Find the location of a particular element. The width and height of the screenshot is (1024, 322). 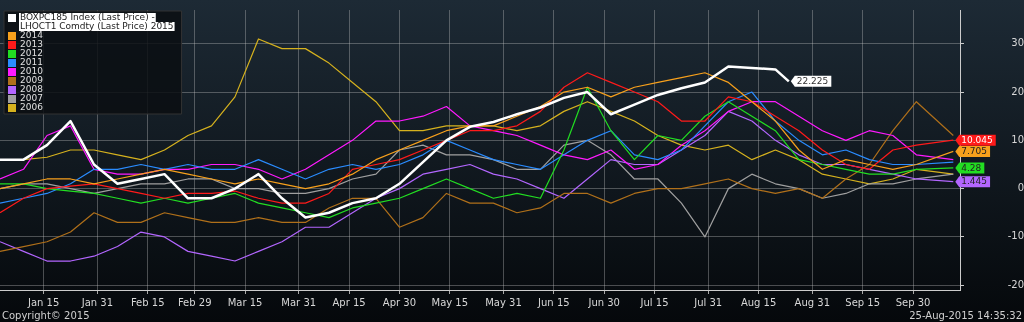

legend-label: 2006 is located at coordinates (32, 107).